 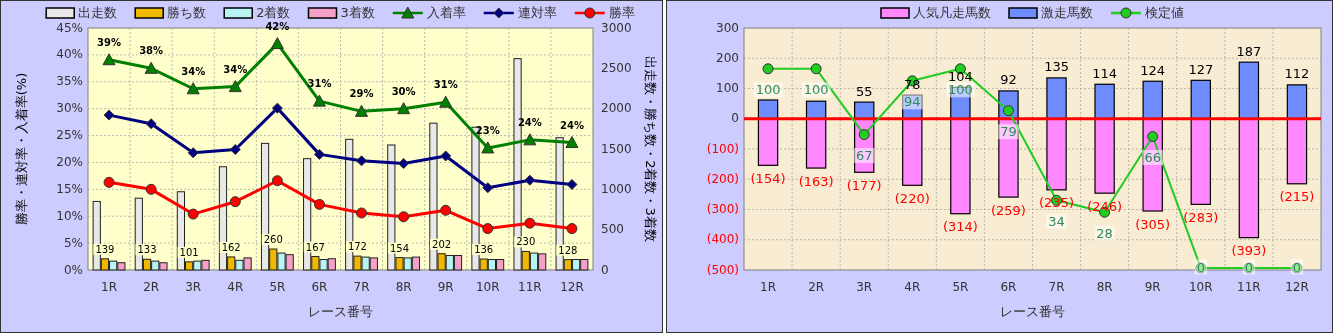 I want to click on data-label: (154), so click(x=768, y=178).